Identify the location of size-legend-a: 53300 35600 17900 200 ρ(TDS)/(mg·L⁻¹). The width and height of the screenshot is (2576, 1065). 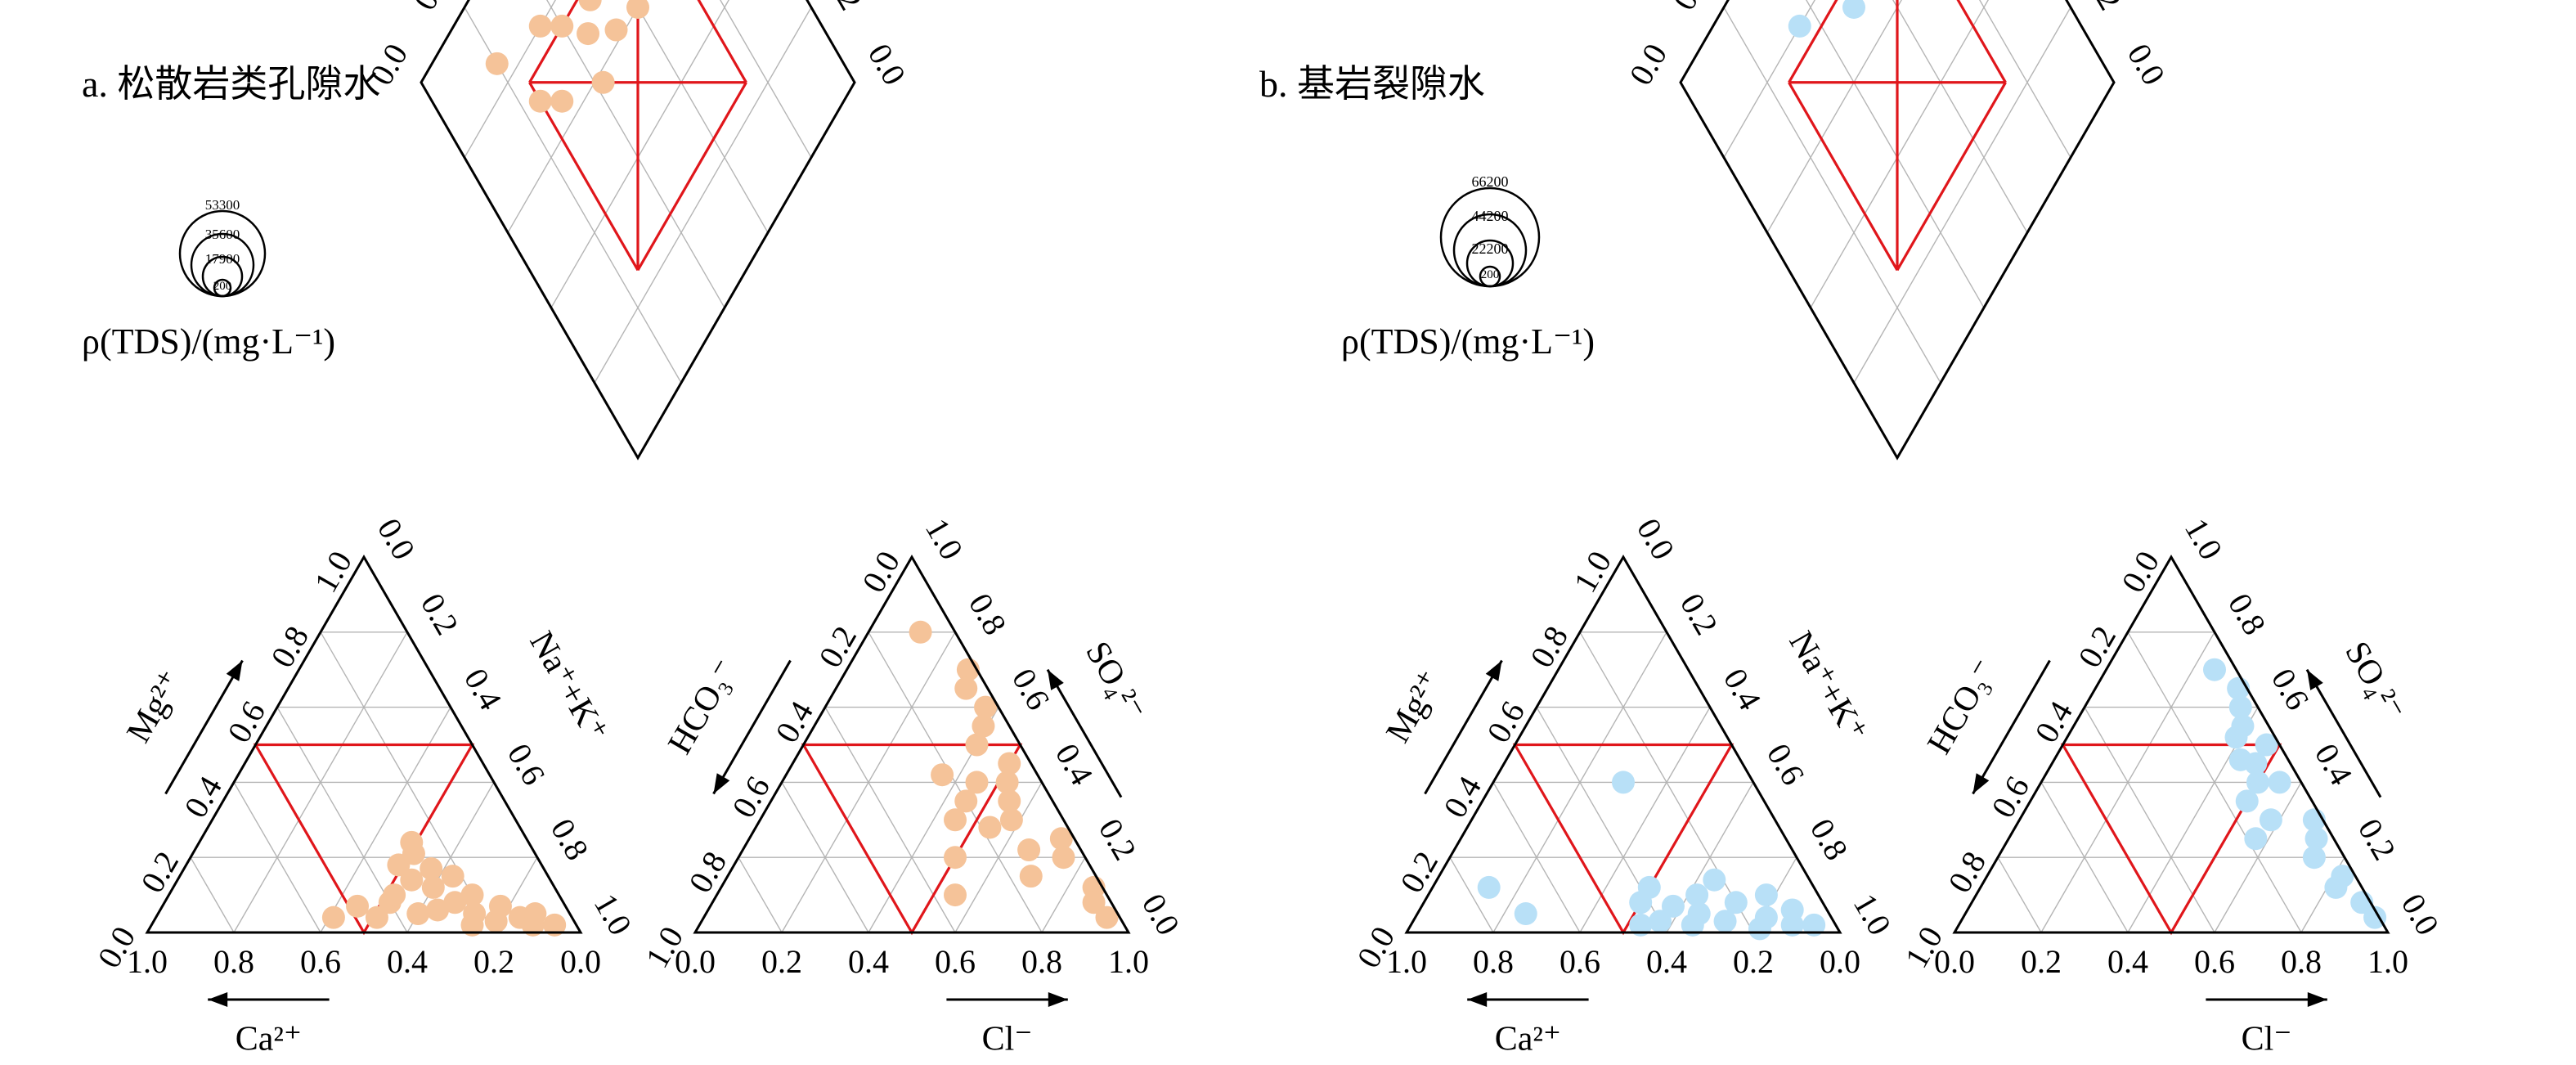
(208, 279).